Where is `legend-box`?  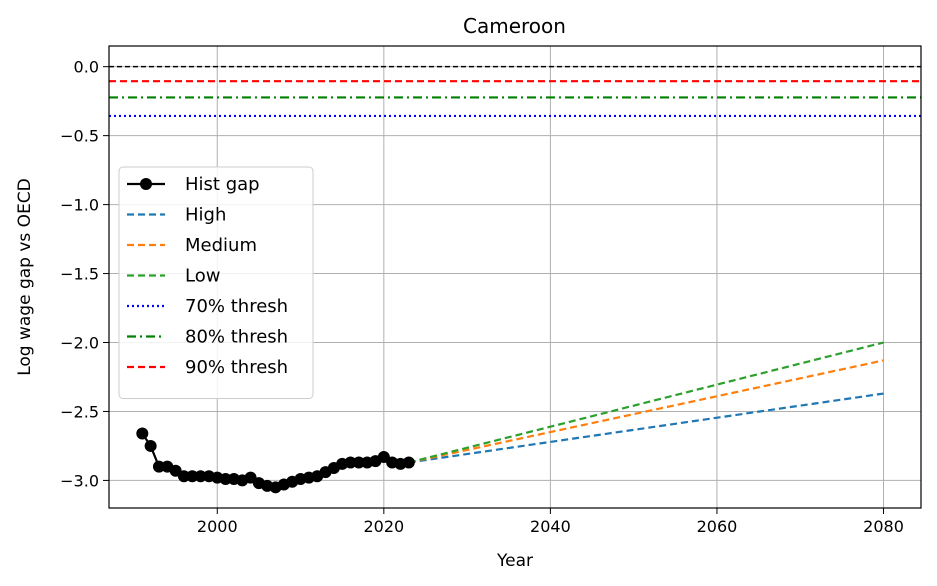 legend-box is located at coordinates (216, 282).